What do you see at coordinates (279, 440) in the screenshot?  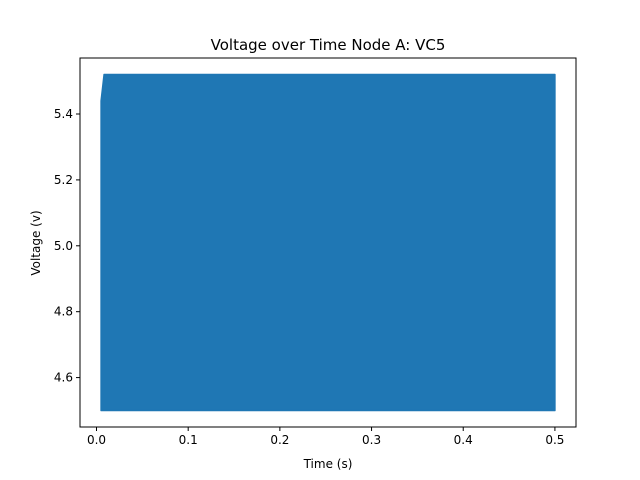 I see `x-tick-label: 0.2` at bounding box center [279, 440].